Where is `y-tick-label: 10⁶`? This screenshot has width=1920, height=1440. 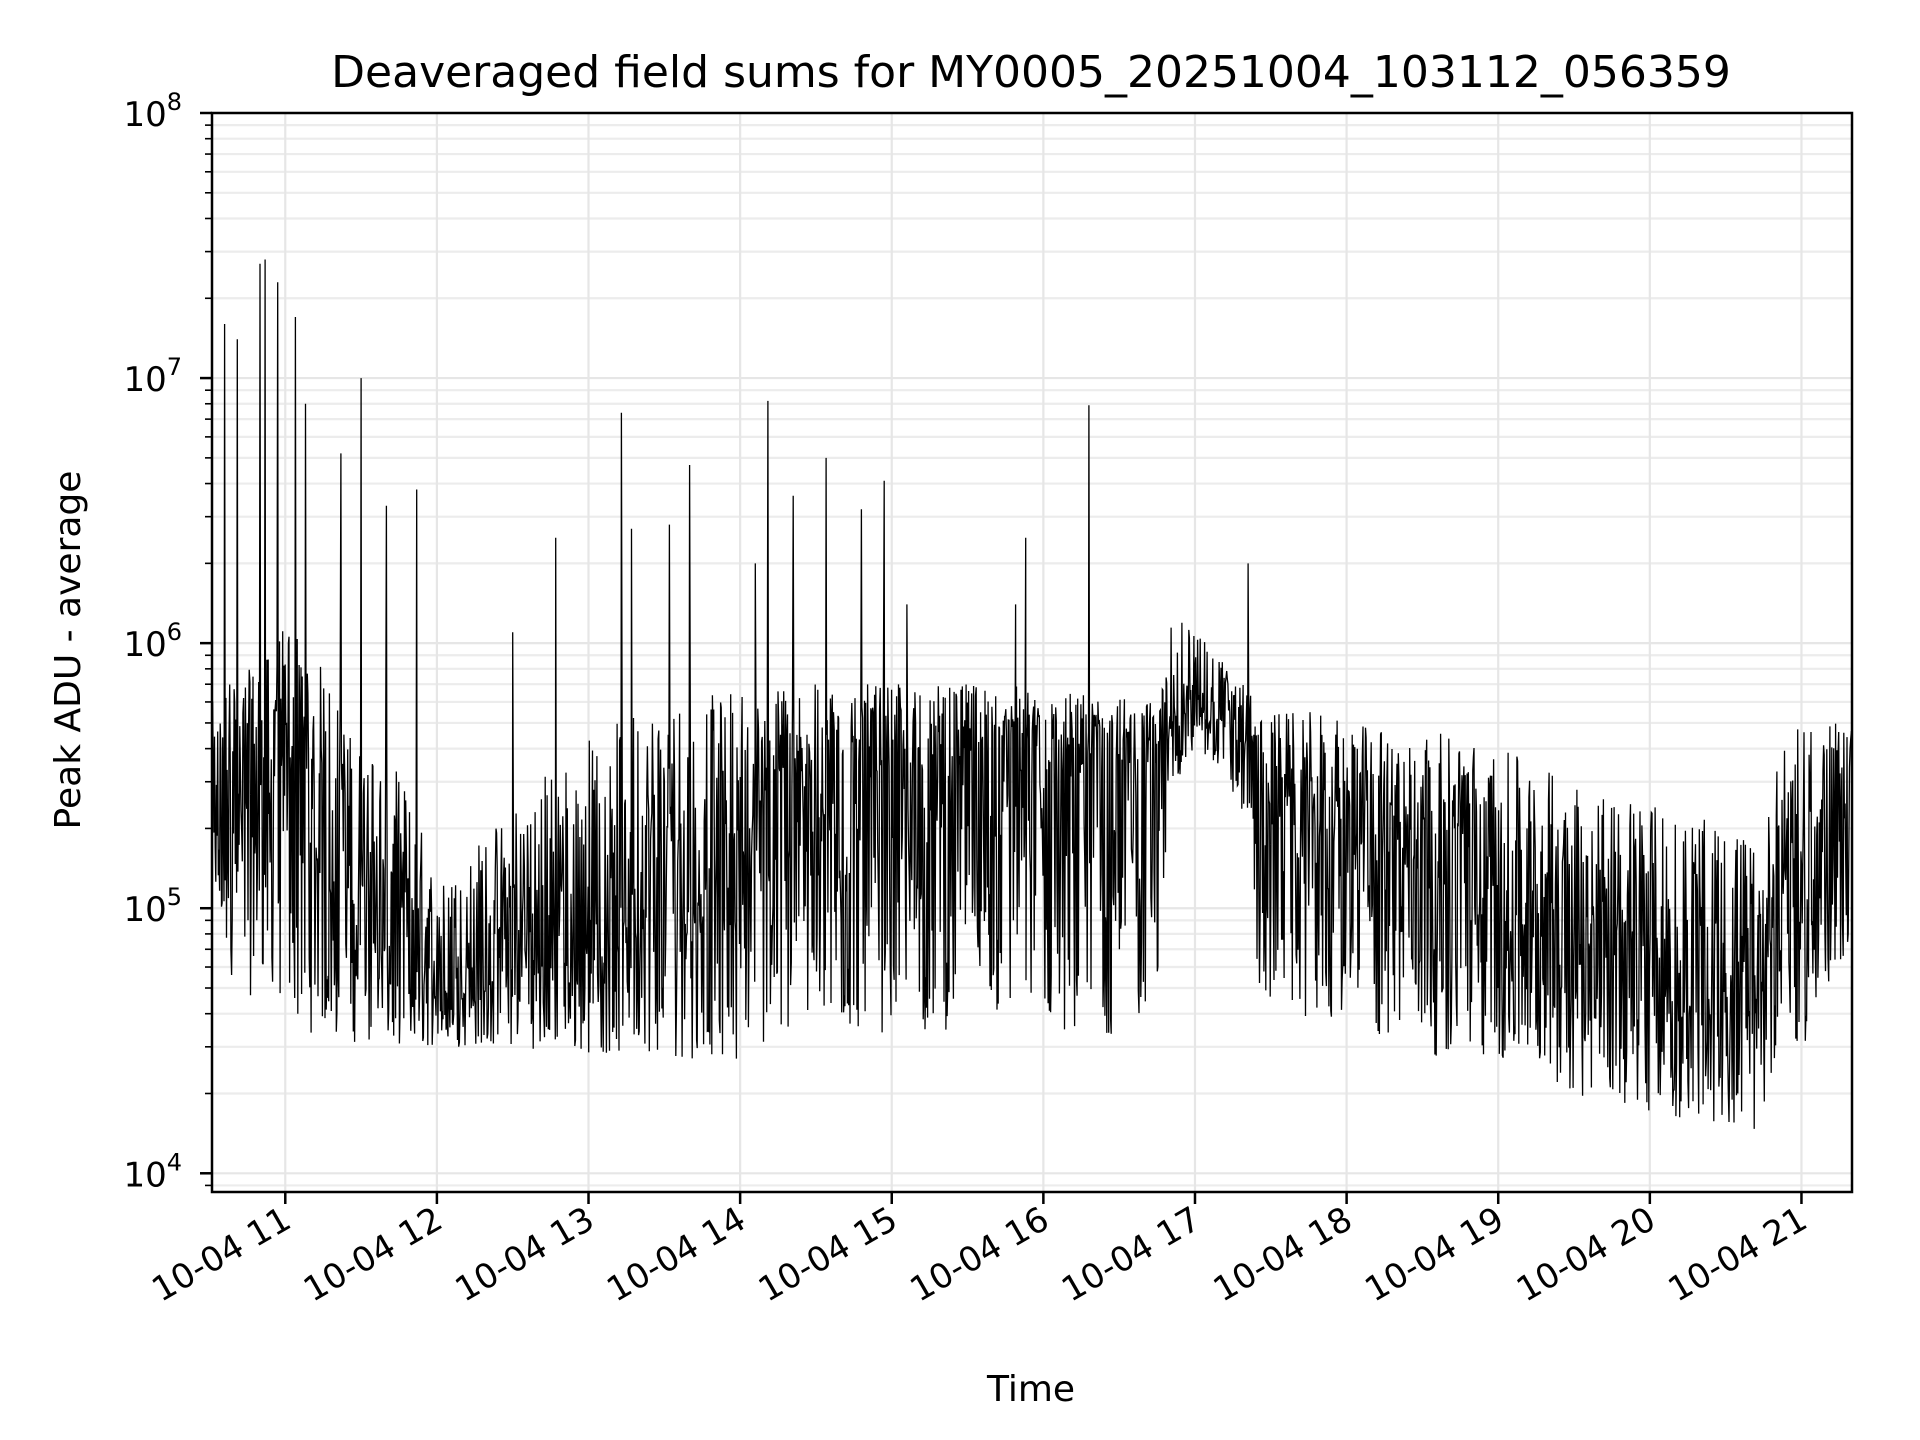 y-tick-label: 10⁶ is located at coordinates (152, 641).